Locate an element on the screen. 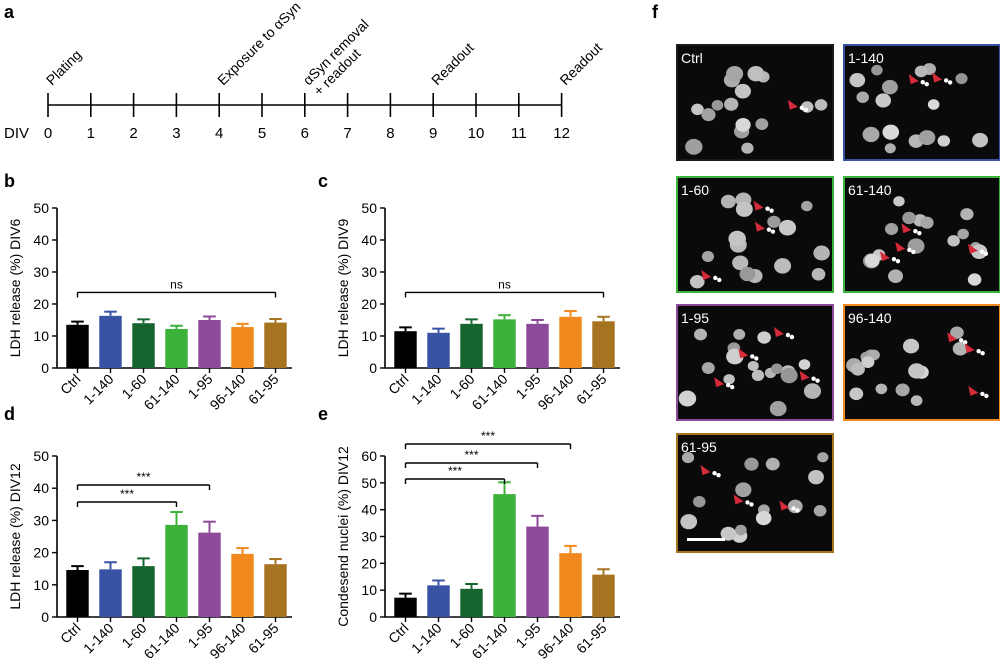 The width and height of the screenshot is (1000, 664). panel-letter-f: f is located at coordinates (655, 12).